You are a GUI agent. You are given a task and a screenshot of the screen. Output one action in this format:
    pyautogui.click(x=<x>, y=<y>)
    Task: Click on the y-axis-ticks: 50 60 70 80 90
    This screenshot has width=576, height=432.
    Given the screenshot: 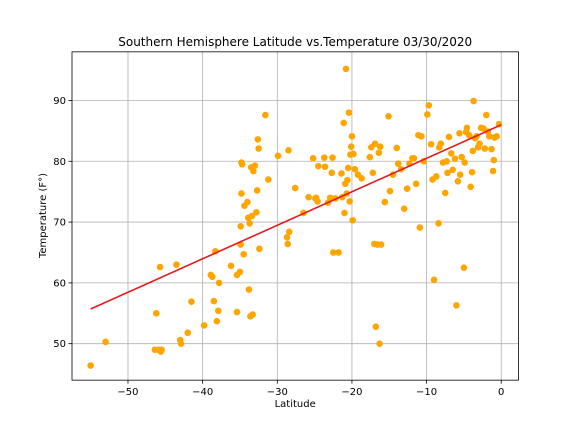 What is the action you would take?
    pyautogui.click(x=62, y=223)
    